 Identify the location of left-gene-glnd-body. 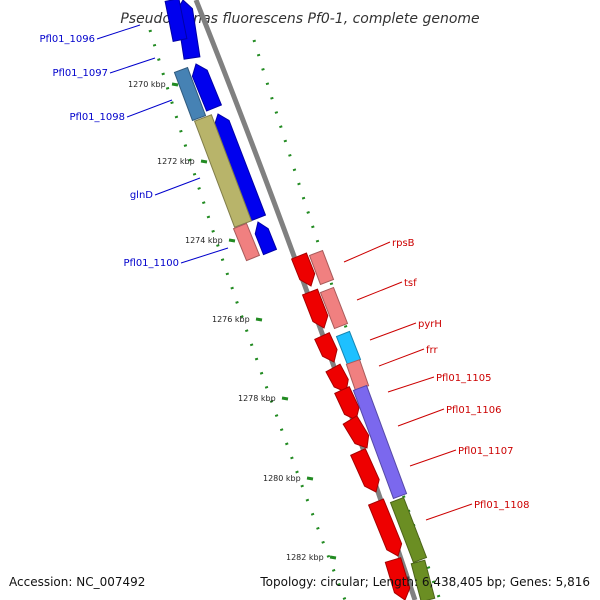
(223, 171).